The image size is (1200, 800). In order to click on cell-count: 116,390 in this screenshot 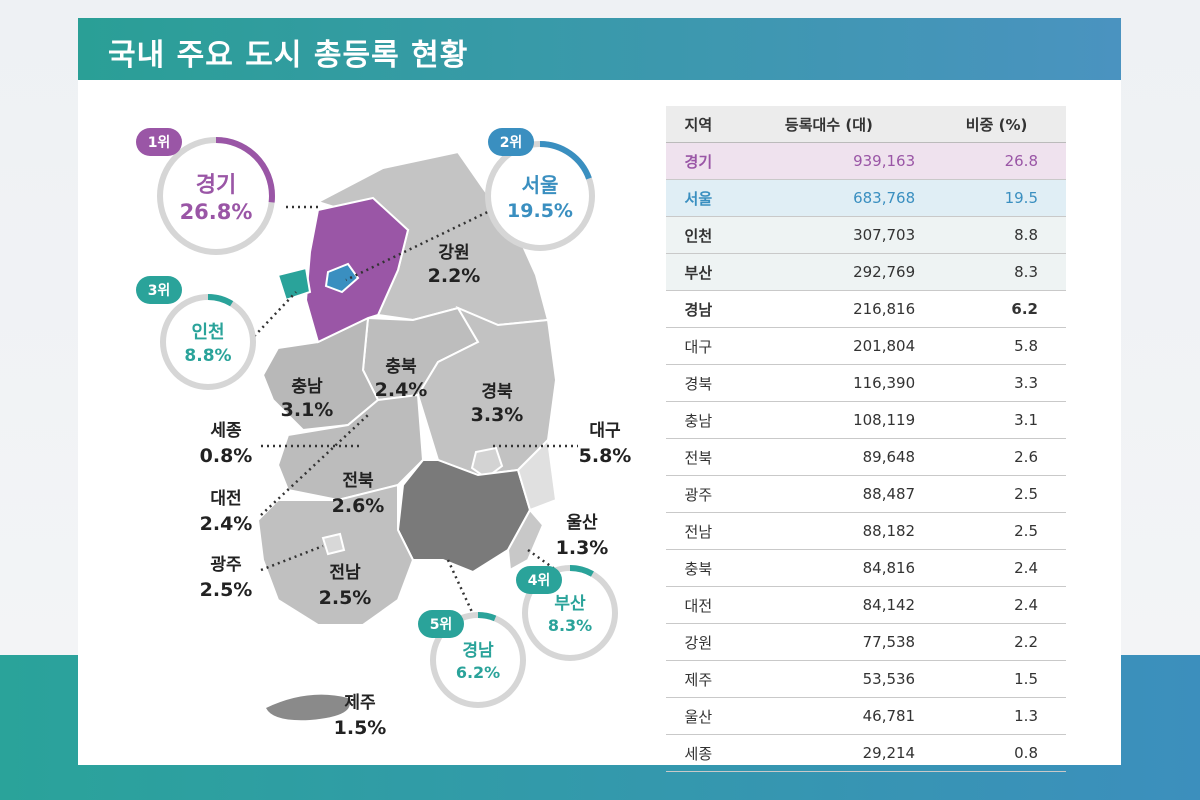, I will do `click(829, 383)`.